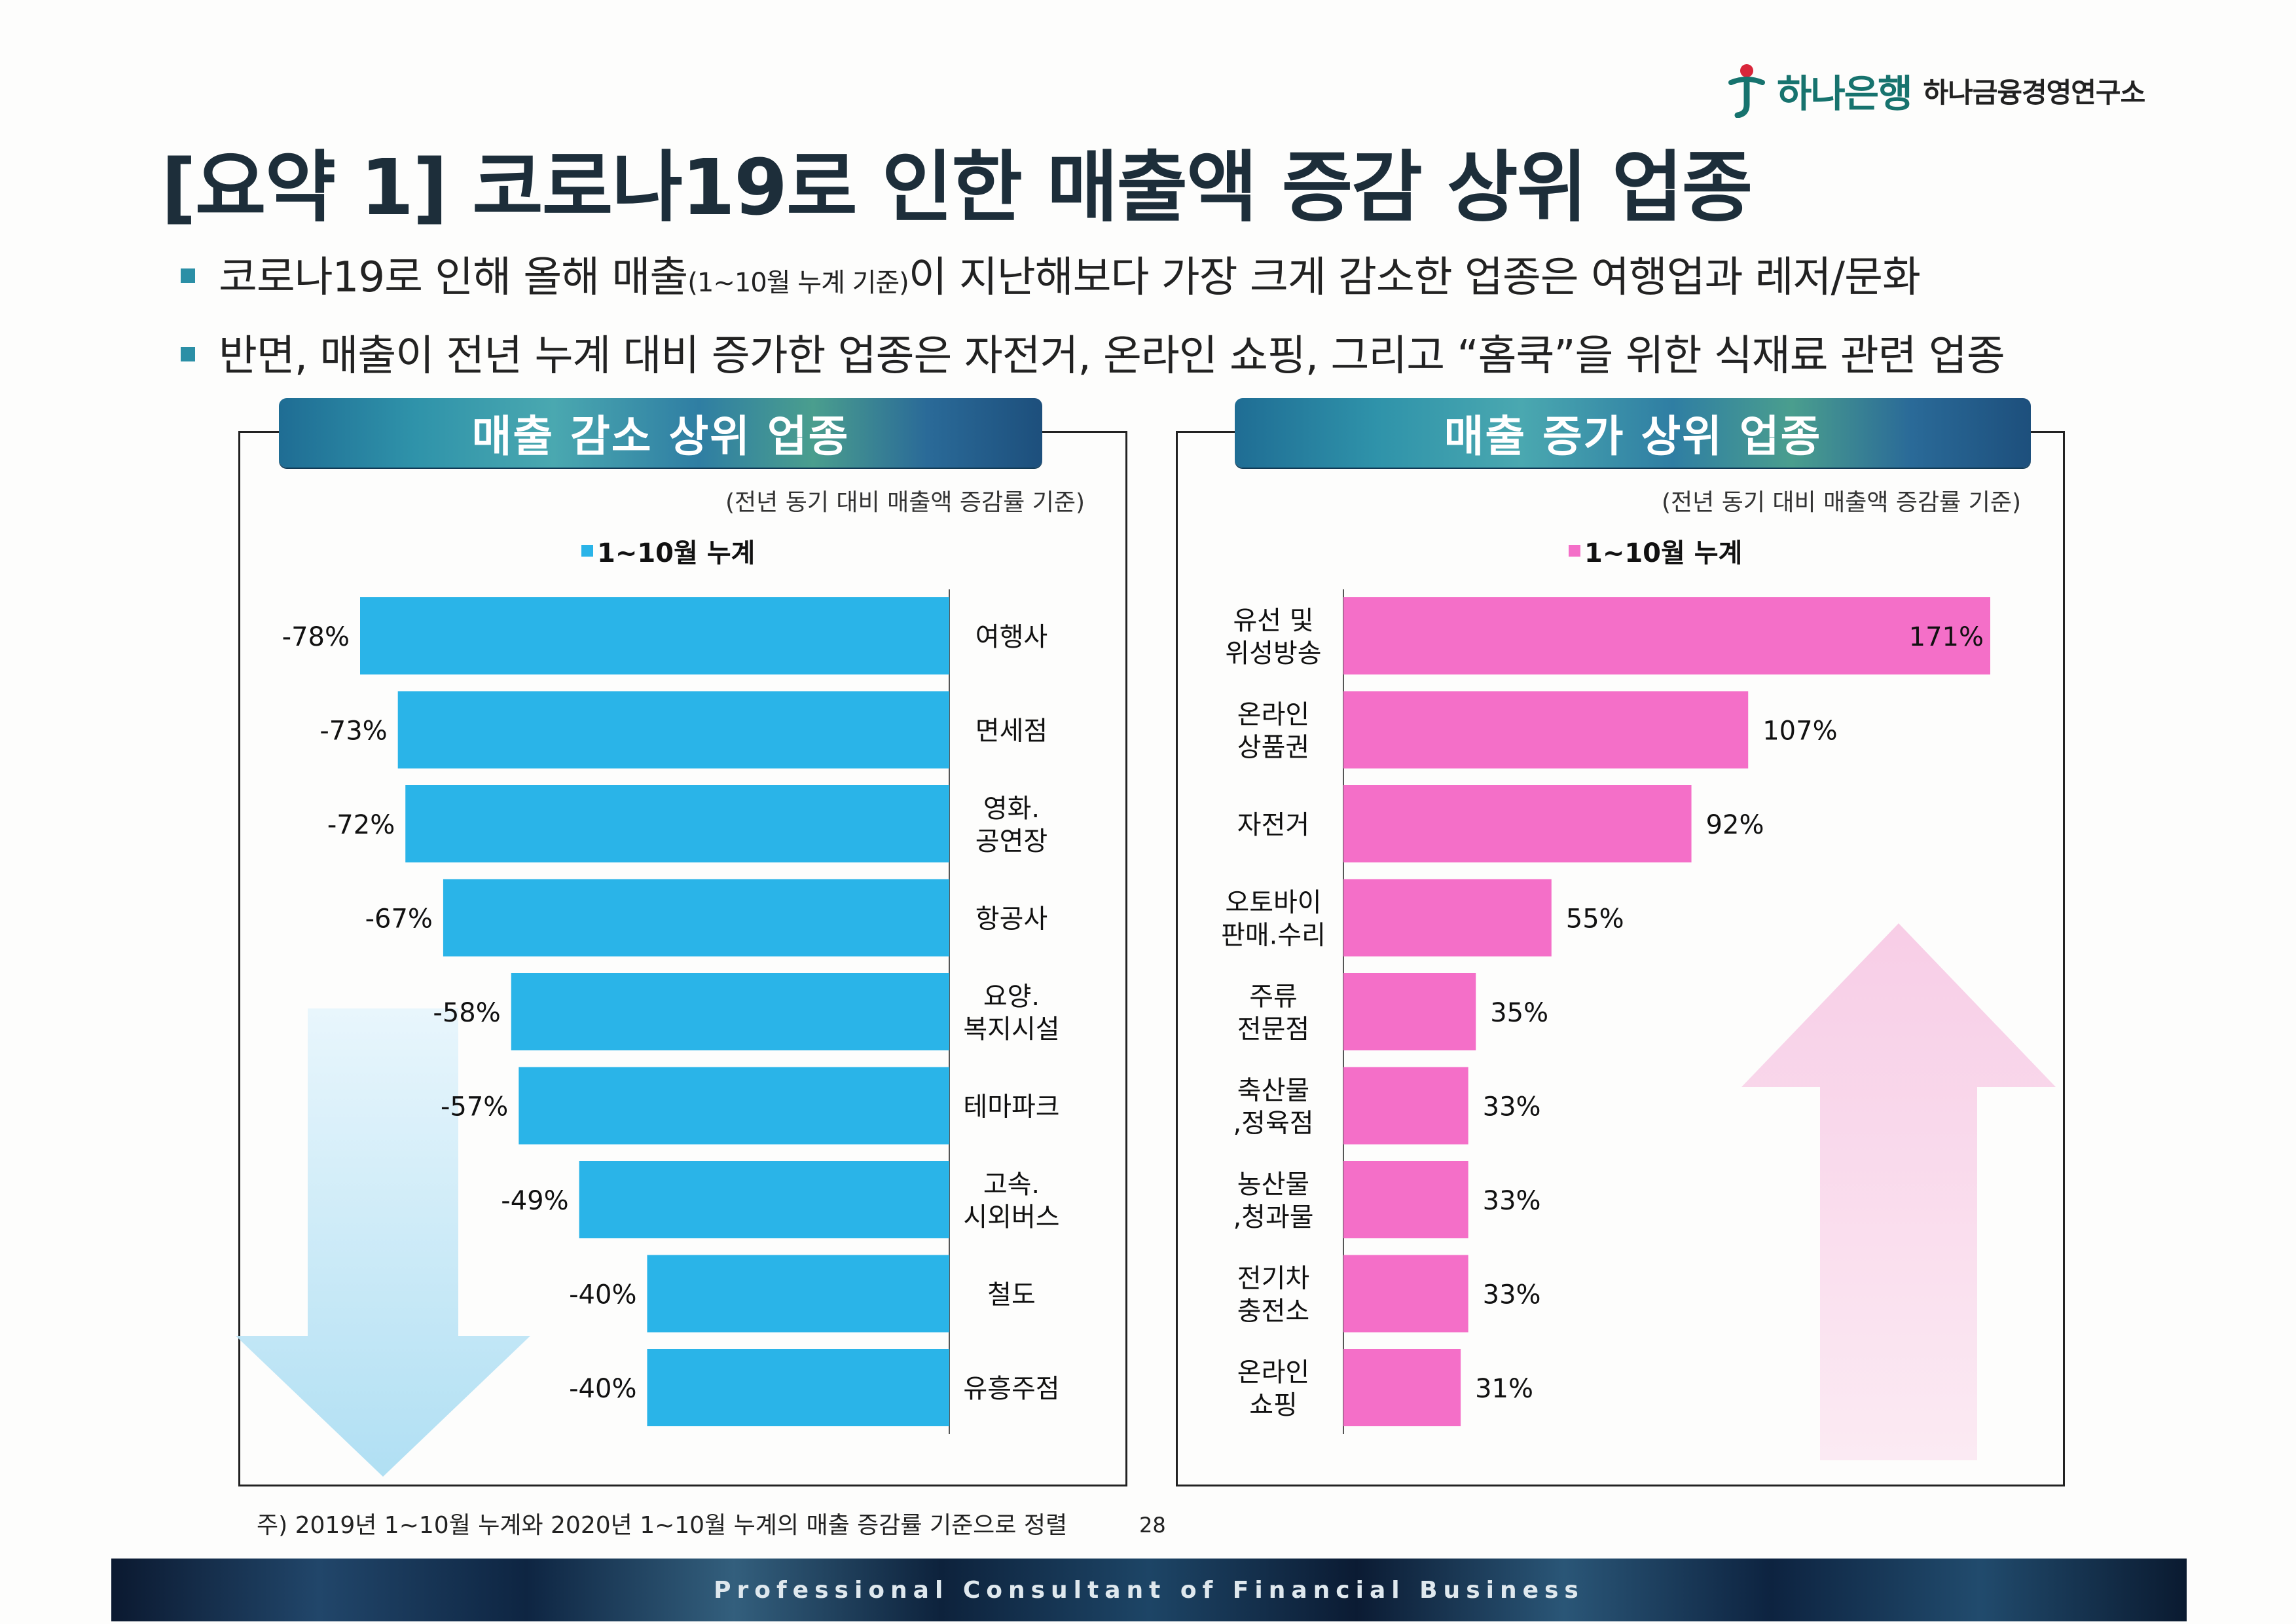 This screenshot has height=1624, width=2296. What do you see at coordinates (1273, 825) in the screenshot?
I see `increase-category-label: 자전거` at bounding box center [1273, 825].